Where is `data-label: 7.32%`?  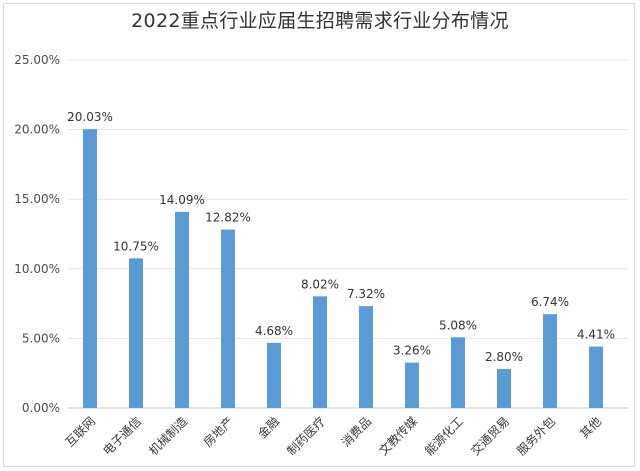
data-label: 7.32% is located at coordinates (366, 294).